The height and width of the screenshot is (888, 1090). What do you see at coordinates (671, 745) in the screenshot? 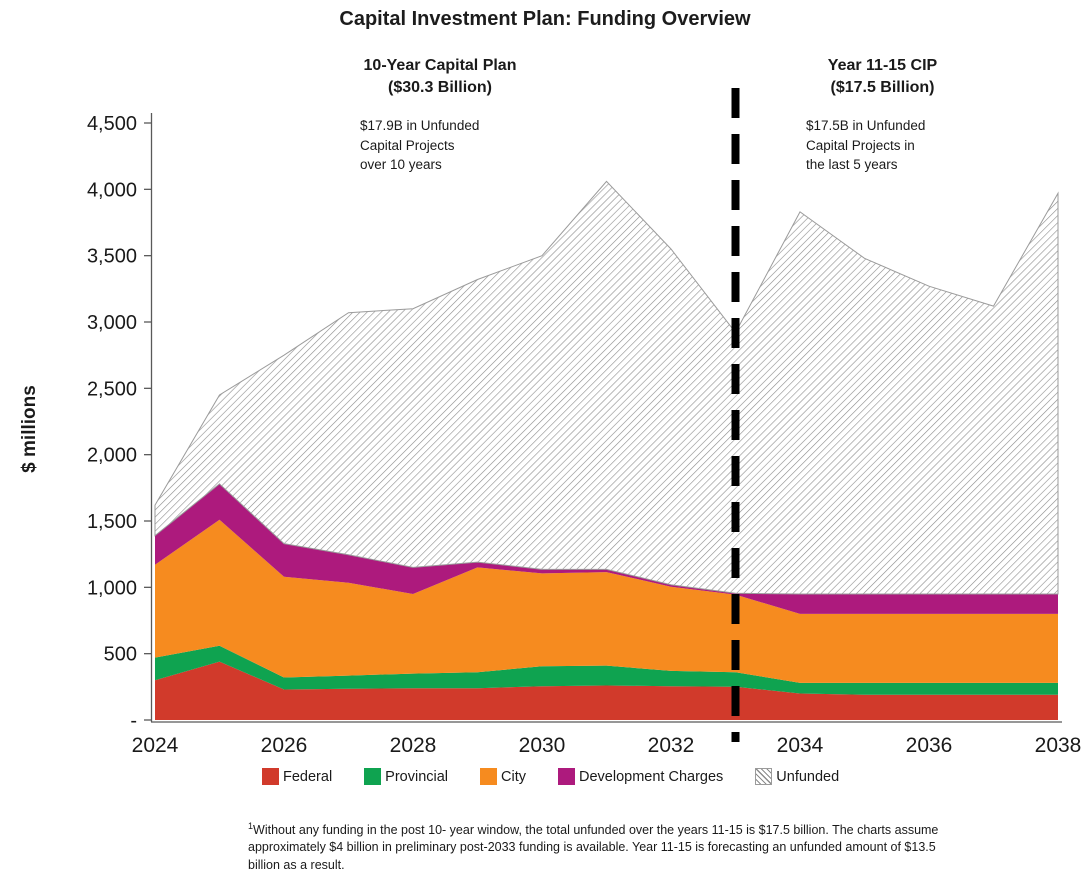
I see `x-tick-label: 2032` at bounding box center [671, 745].